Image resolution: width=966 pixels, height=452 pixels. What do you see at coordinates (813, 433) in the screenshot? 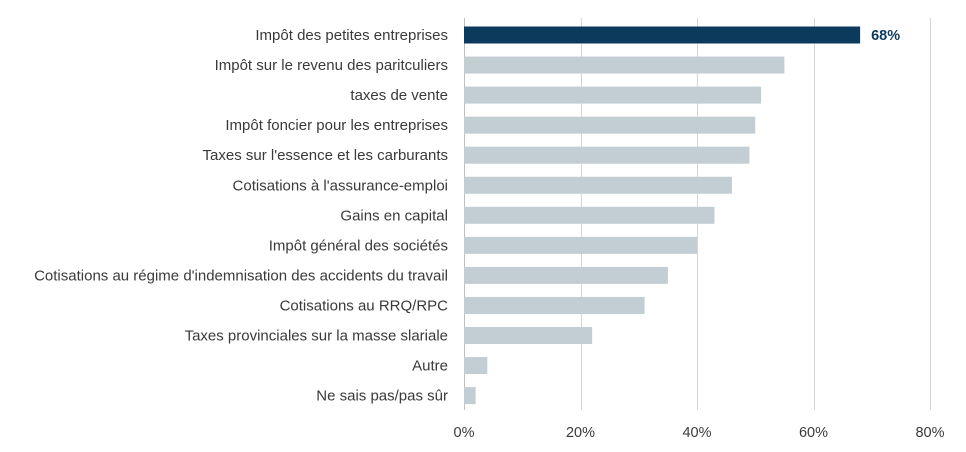
I see `x-tick-label: 60%` at bounding box center [813, 433].